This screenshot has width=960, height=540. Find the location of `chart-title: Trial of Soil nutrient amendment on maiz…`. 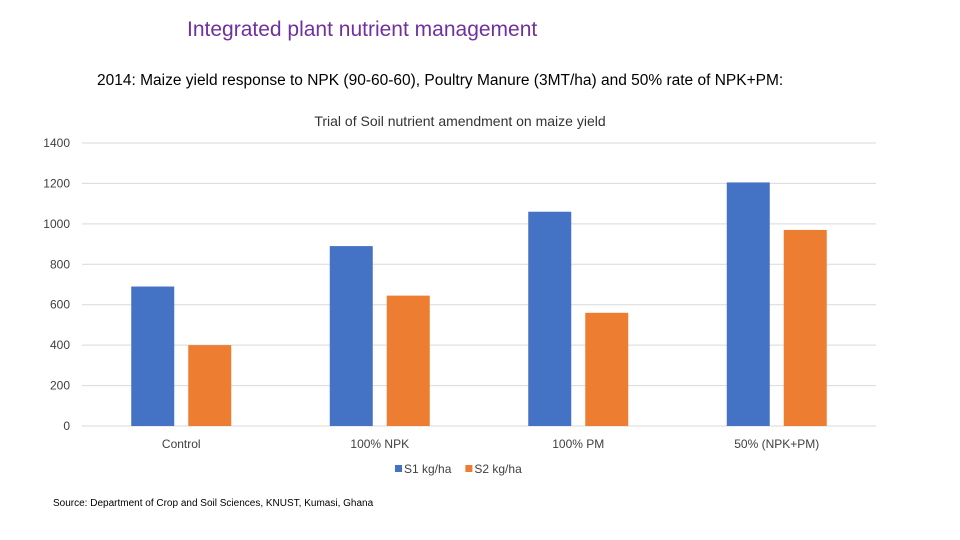

chart-title: Trial of Soil nutrient amendment on maiz… is located at coordinates (459, 121).